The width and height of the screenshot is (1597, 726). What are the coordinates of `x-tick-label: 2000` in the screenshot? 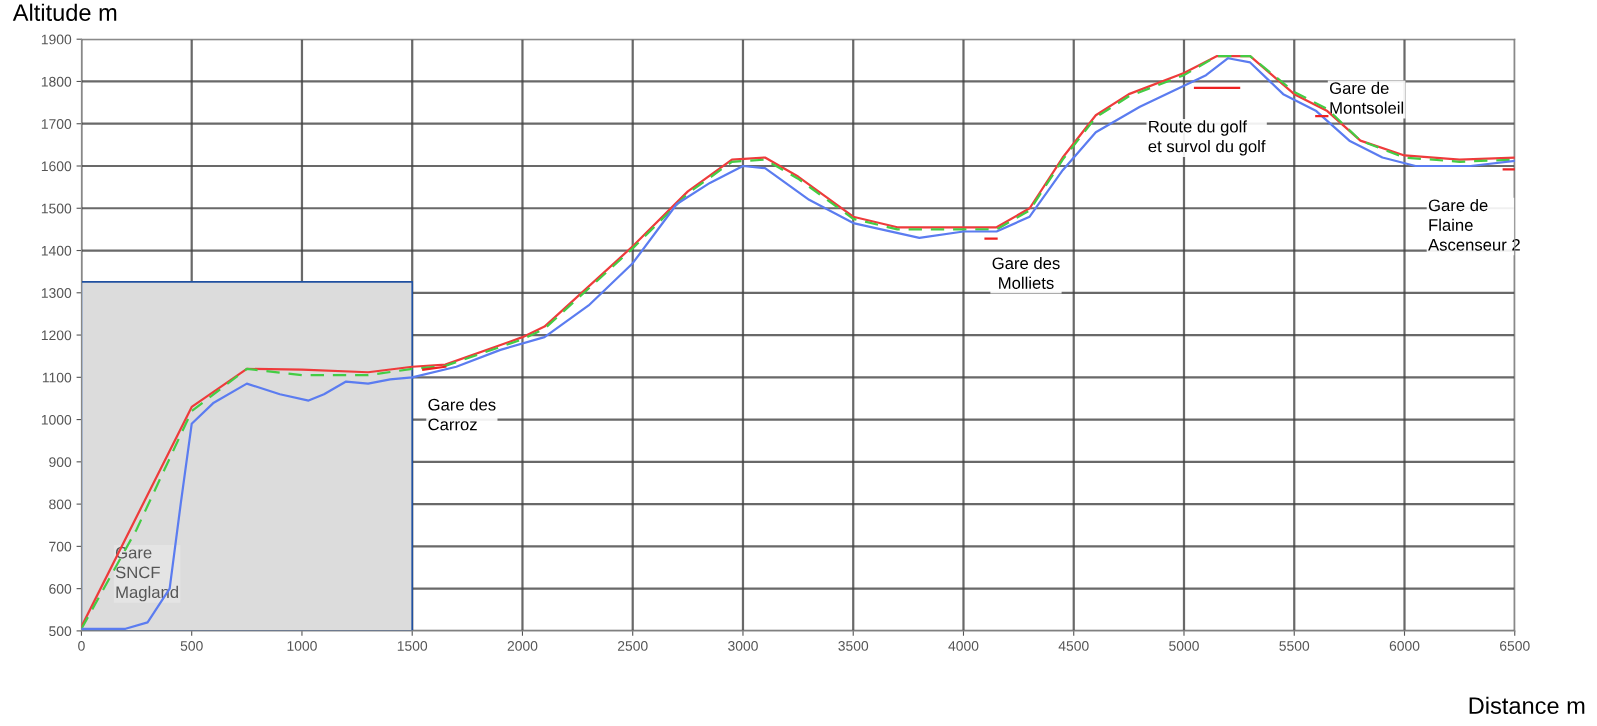 It's located at (522, 645).